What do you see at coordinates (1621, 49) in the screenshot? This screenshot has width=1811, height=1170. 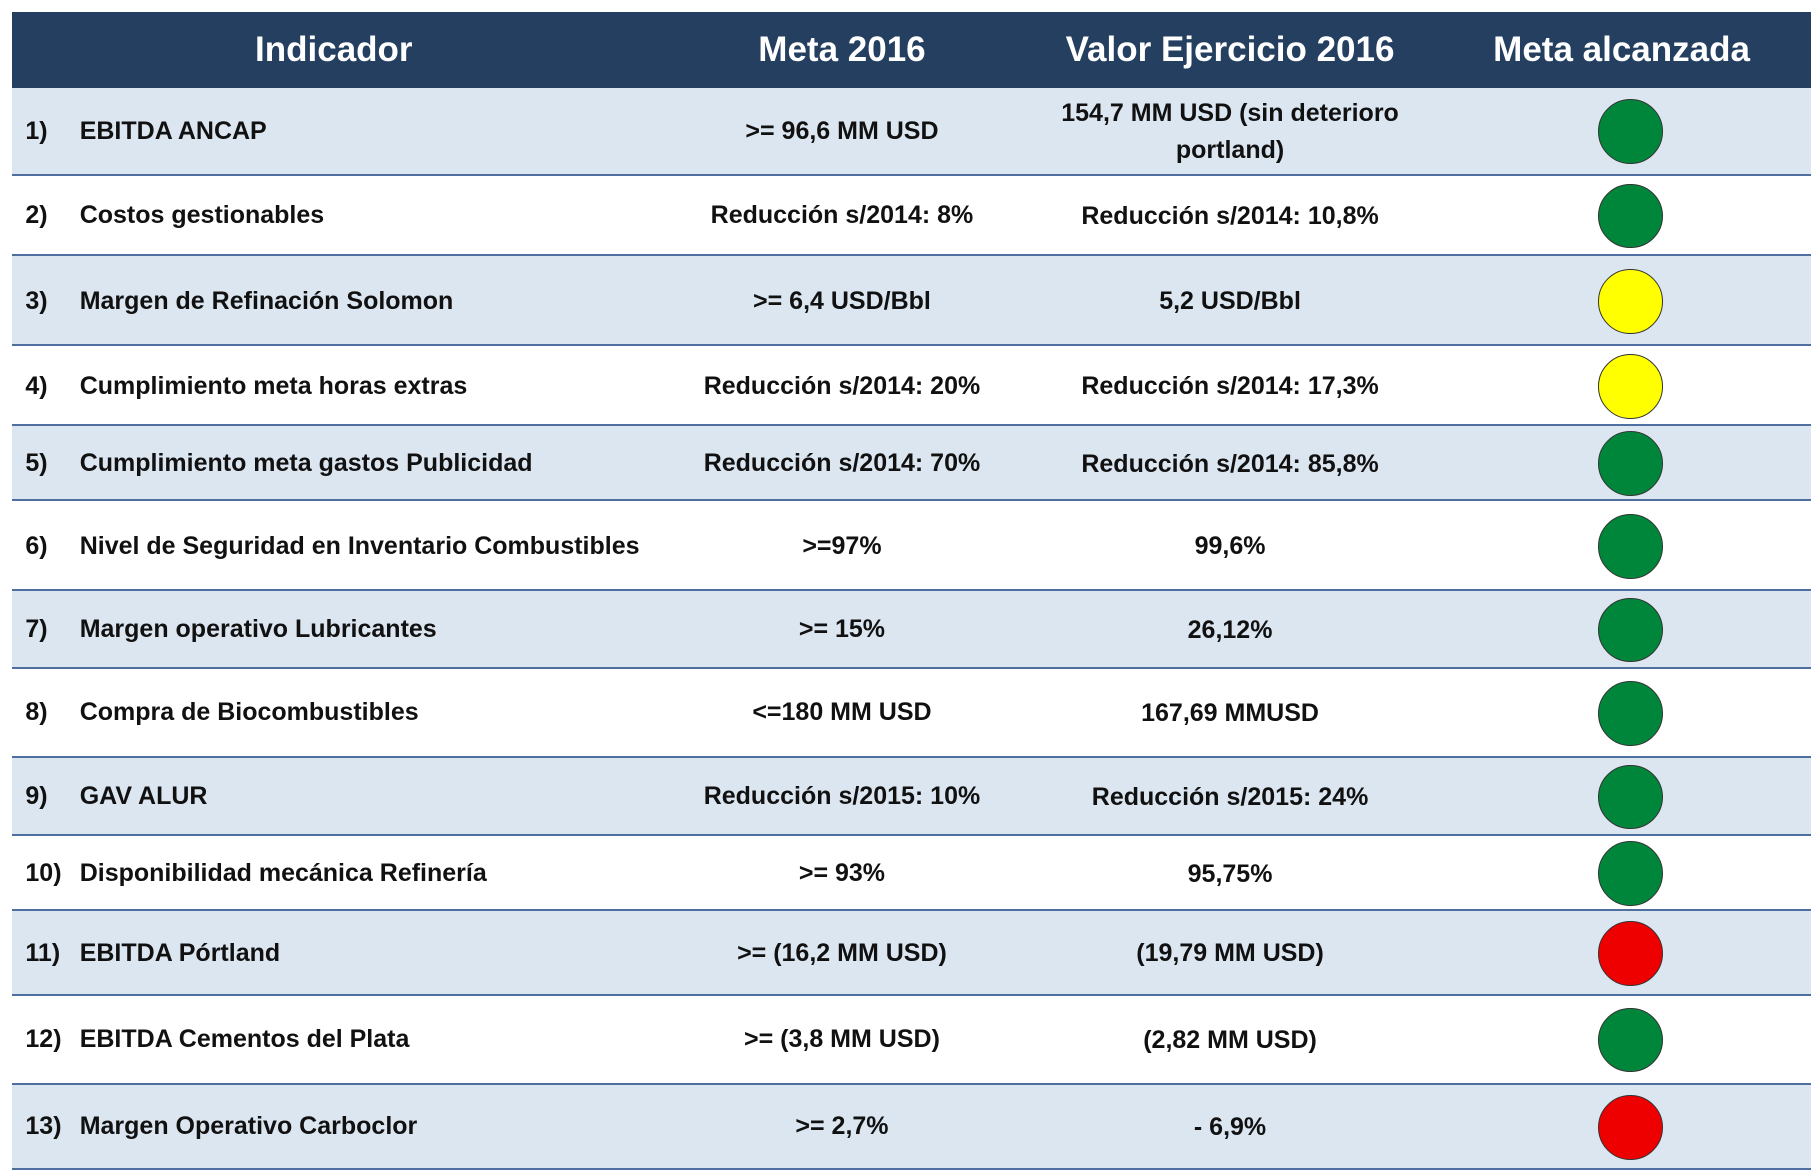 I see `header-cell: Meta alcanzada` at bounding box center [1621, 49].